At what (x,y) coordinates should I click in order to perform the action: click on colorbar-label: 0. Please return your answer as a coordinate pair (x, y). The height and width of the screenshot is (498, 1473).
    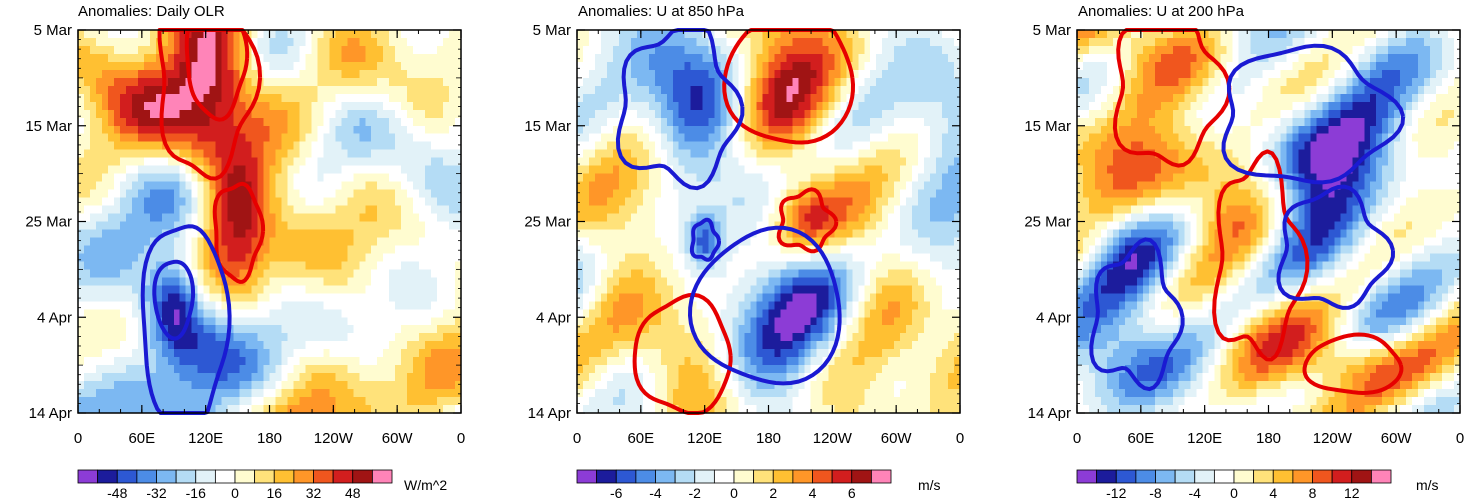
    Looking at the image, I should click on (235, 491).